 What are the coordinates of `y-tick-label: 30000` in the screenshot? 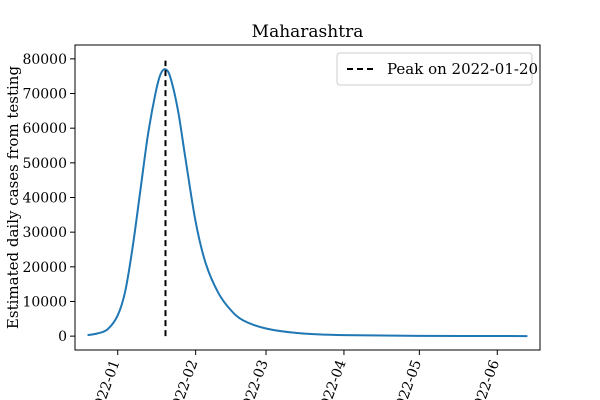 It's located at (44, 233).